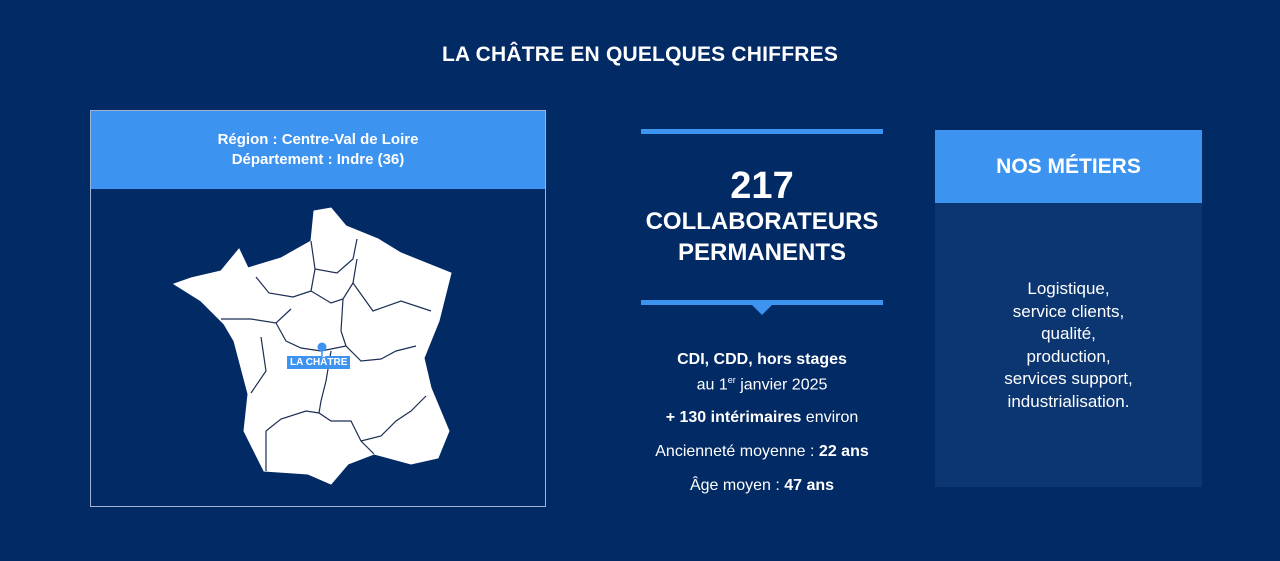 Image resolution: width=1280 pixels, height=561 pixels. What do you see at coordinates (762, 131) in the screenshot?
I see `divider-top` at bounding box center [762, 131].